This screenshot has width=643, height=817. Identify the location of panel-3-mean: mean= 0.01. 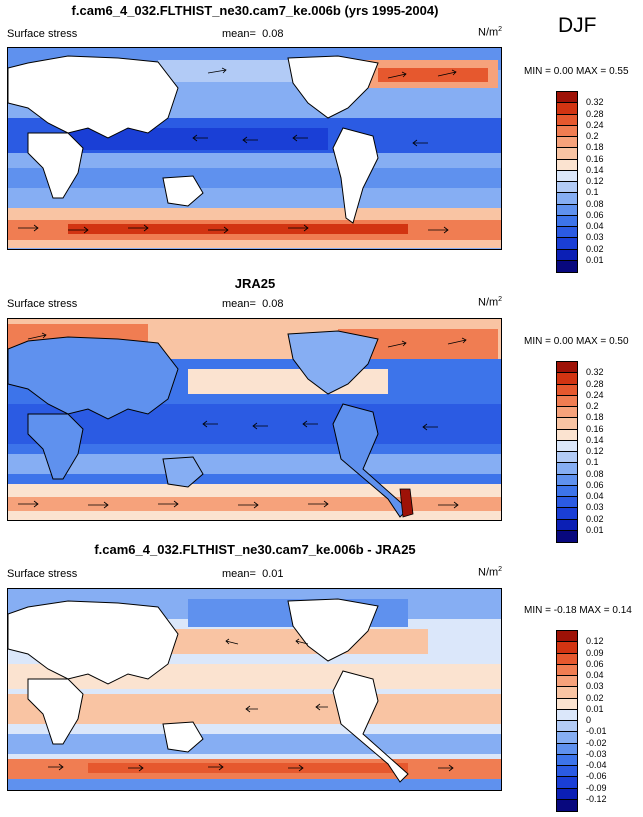
(253, 574).